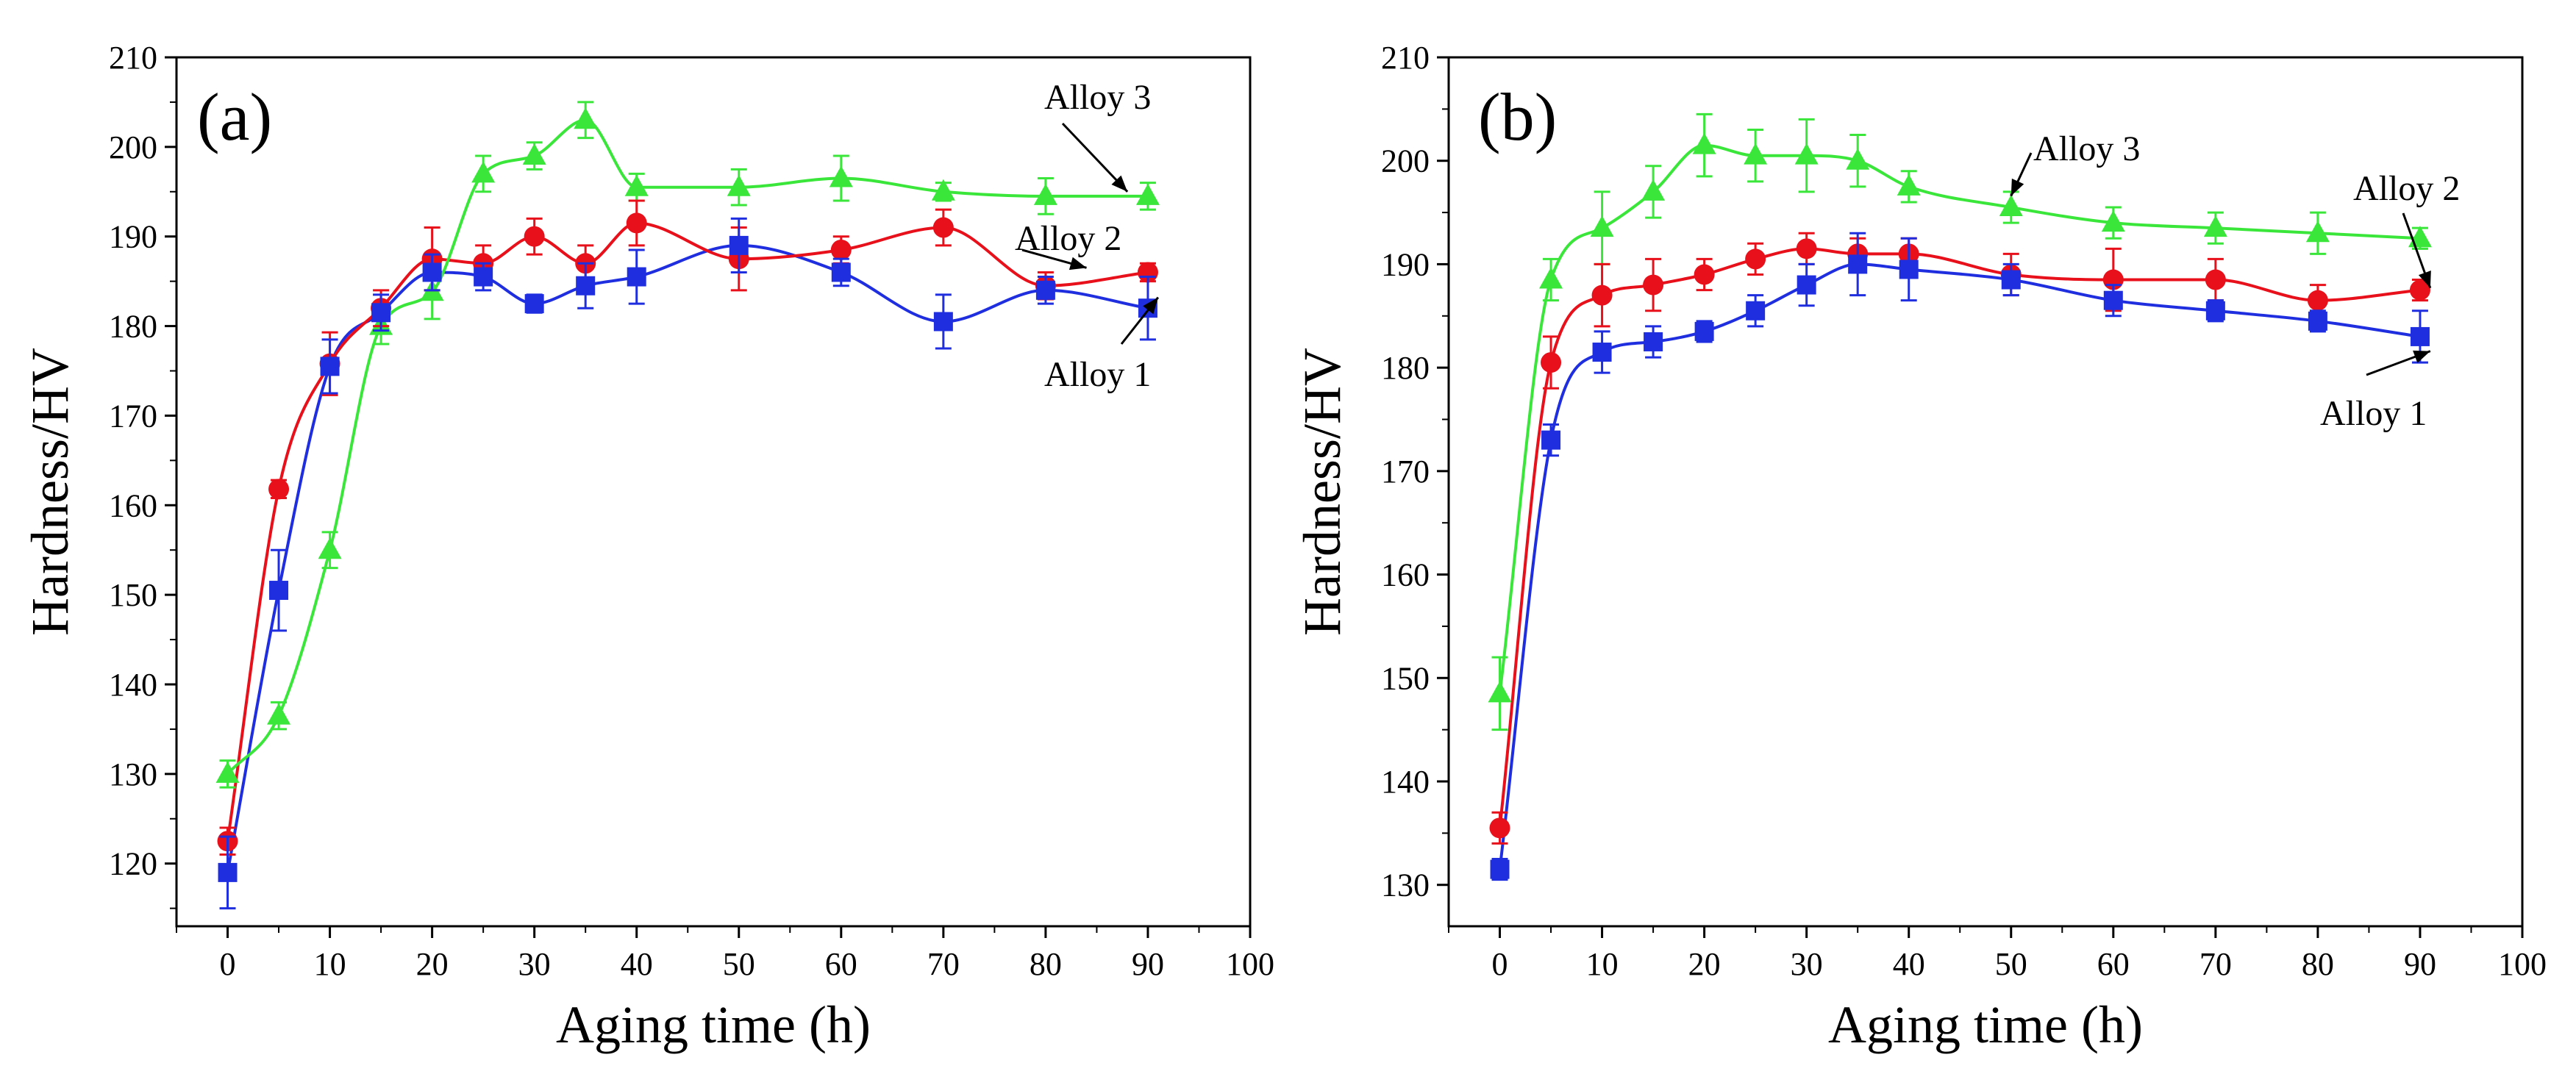  I want to click on annotation-label: Alloy 3, so click(2086, 149).